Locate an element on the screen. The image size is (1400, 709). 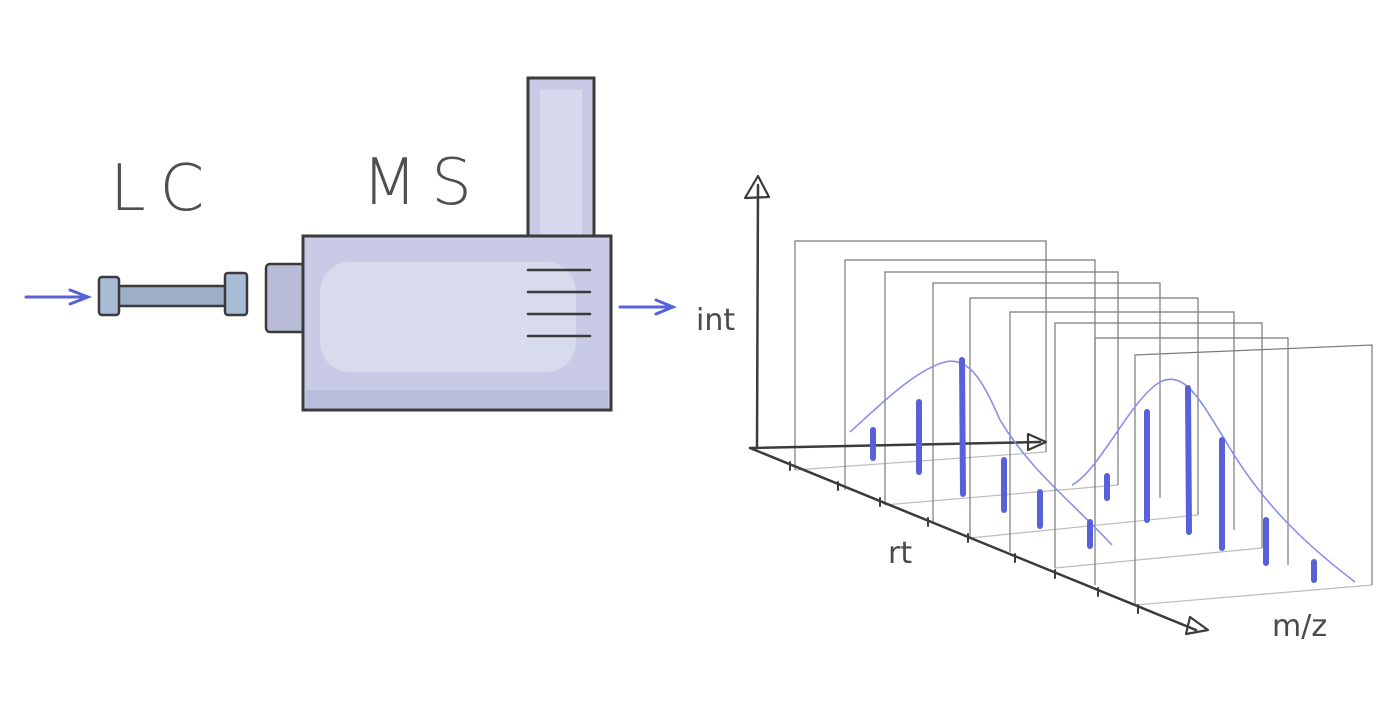
ms-label: MS is located at coordinates (424, 183).